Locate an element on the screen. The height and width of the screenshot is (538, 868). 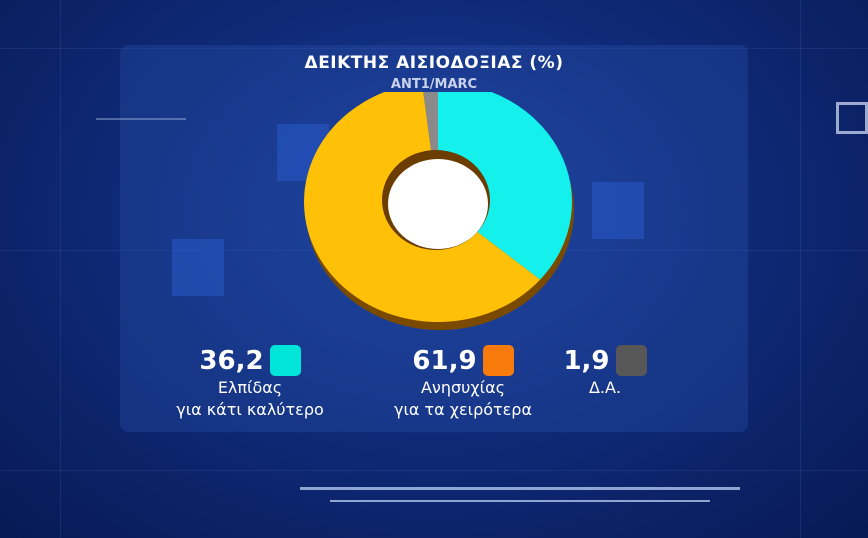
chart-title: ΔΕΙΚΤΗΣ ΑΙΣΙΟΔΟΞΙΑΣ (%) is located at coordinates (434, 63).